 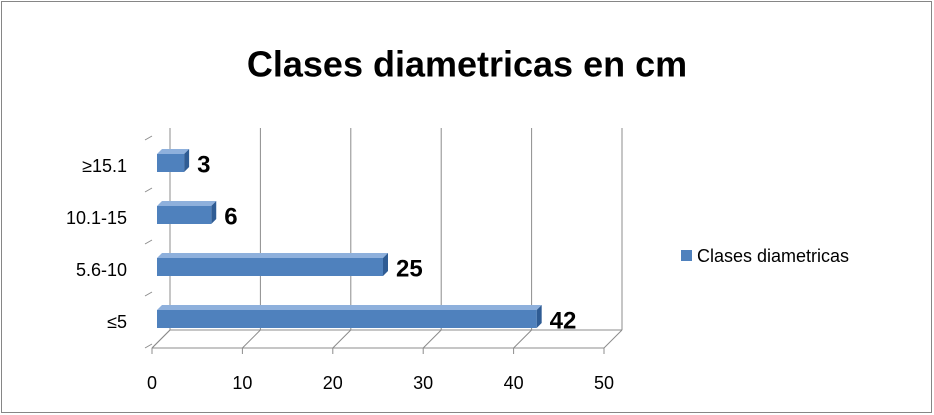 What do you see at coordinates (152, 383) in the screenshot?
I see `x-tick-label: 0` at bounding box center [152, 383].